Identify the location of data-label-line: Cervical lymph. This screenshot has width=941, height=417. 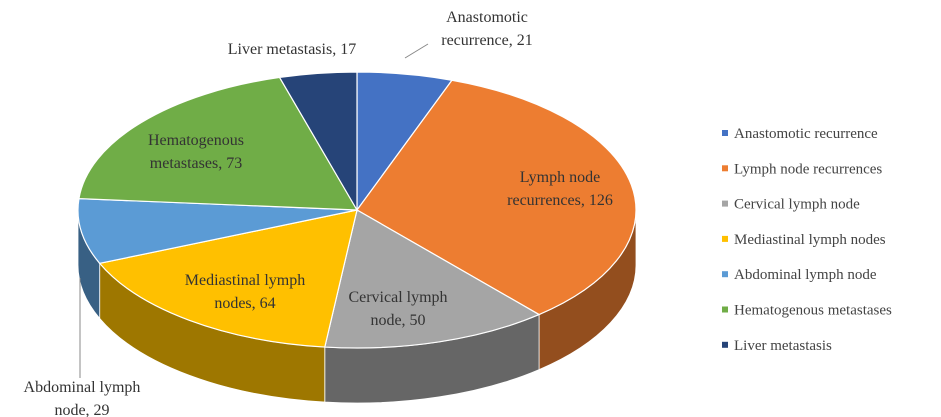
(397, 297).